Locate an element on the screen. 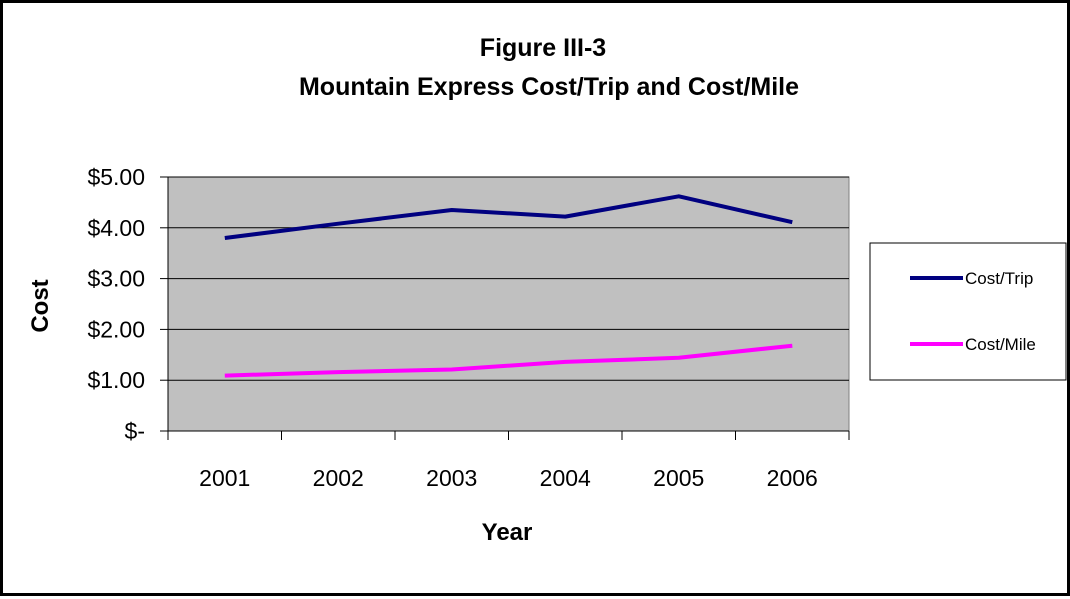 The height and width of the screenshot is (599, 1070). x-tick-label: 2003 is located at coordinates (451, 478).